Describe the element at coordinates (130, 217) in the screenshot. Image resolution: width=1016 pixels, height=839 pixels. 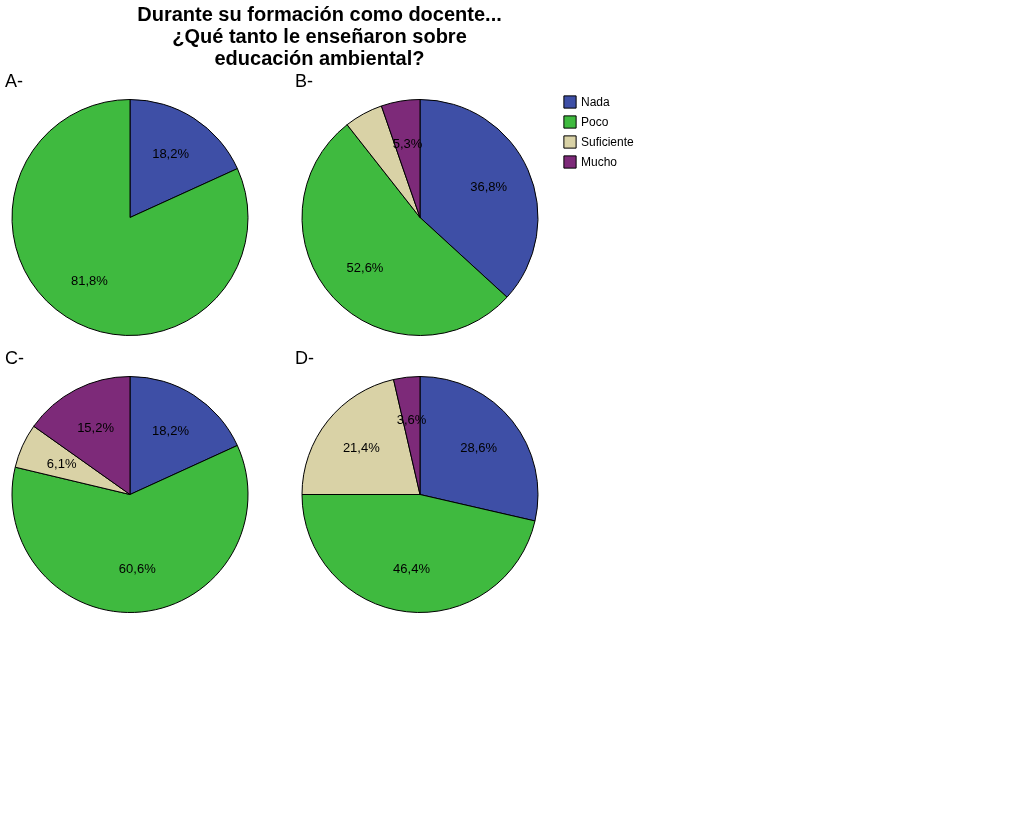
I see `pie-slice` at that location.